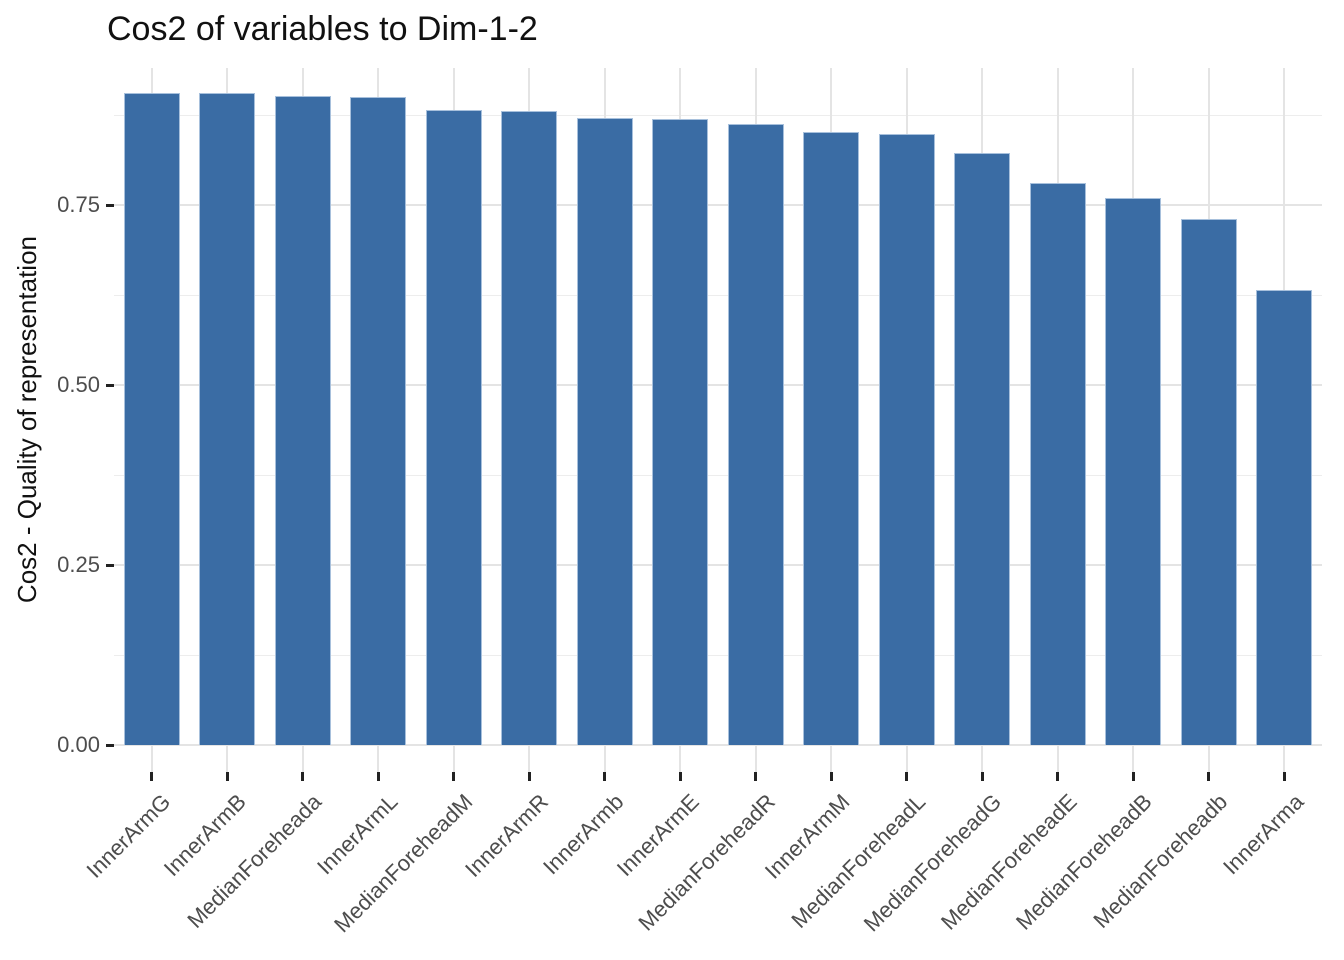  What do you see at coordinates (831, 438) in the screenshot?
I see `bar-InnerArmM` at bounding box center [831, 438].